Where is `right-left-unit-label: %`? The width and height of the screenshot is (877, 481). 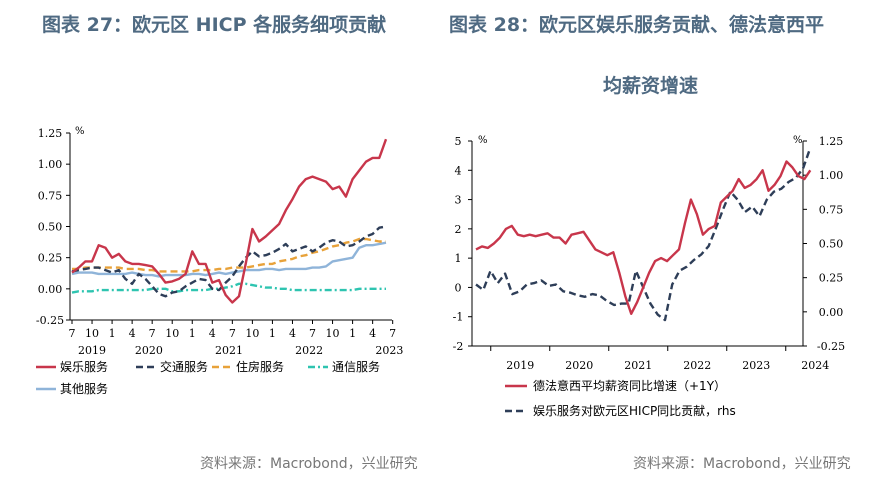 right-left-unit-label: % is located at coordinates (483, 140).